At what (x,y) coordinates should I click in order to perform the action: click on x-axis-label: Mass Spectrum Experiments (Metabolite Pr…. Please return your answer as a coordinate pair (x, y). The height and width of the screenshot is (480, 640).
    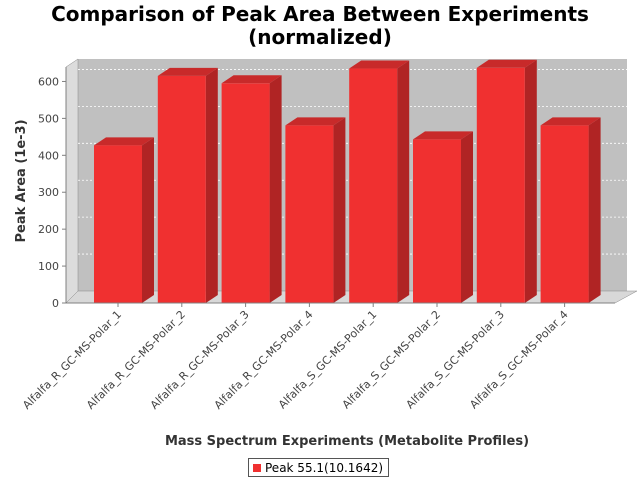
    Looking at the image, I should click on (347, 441).